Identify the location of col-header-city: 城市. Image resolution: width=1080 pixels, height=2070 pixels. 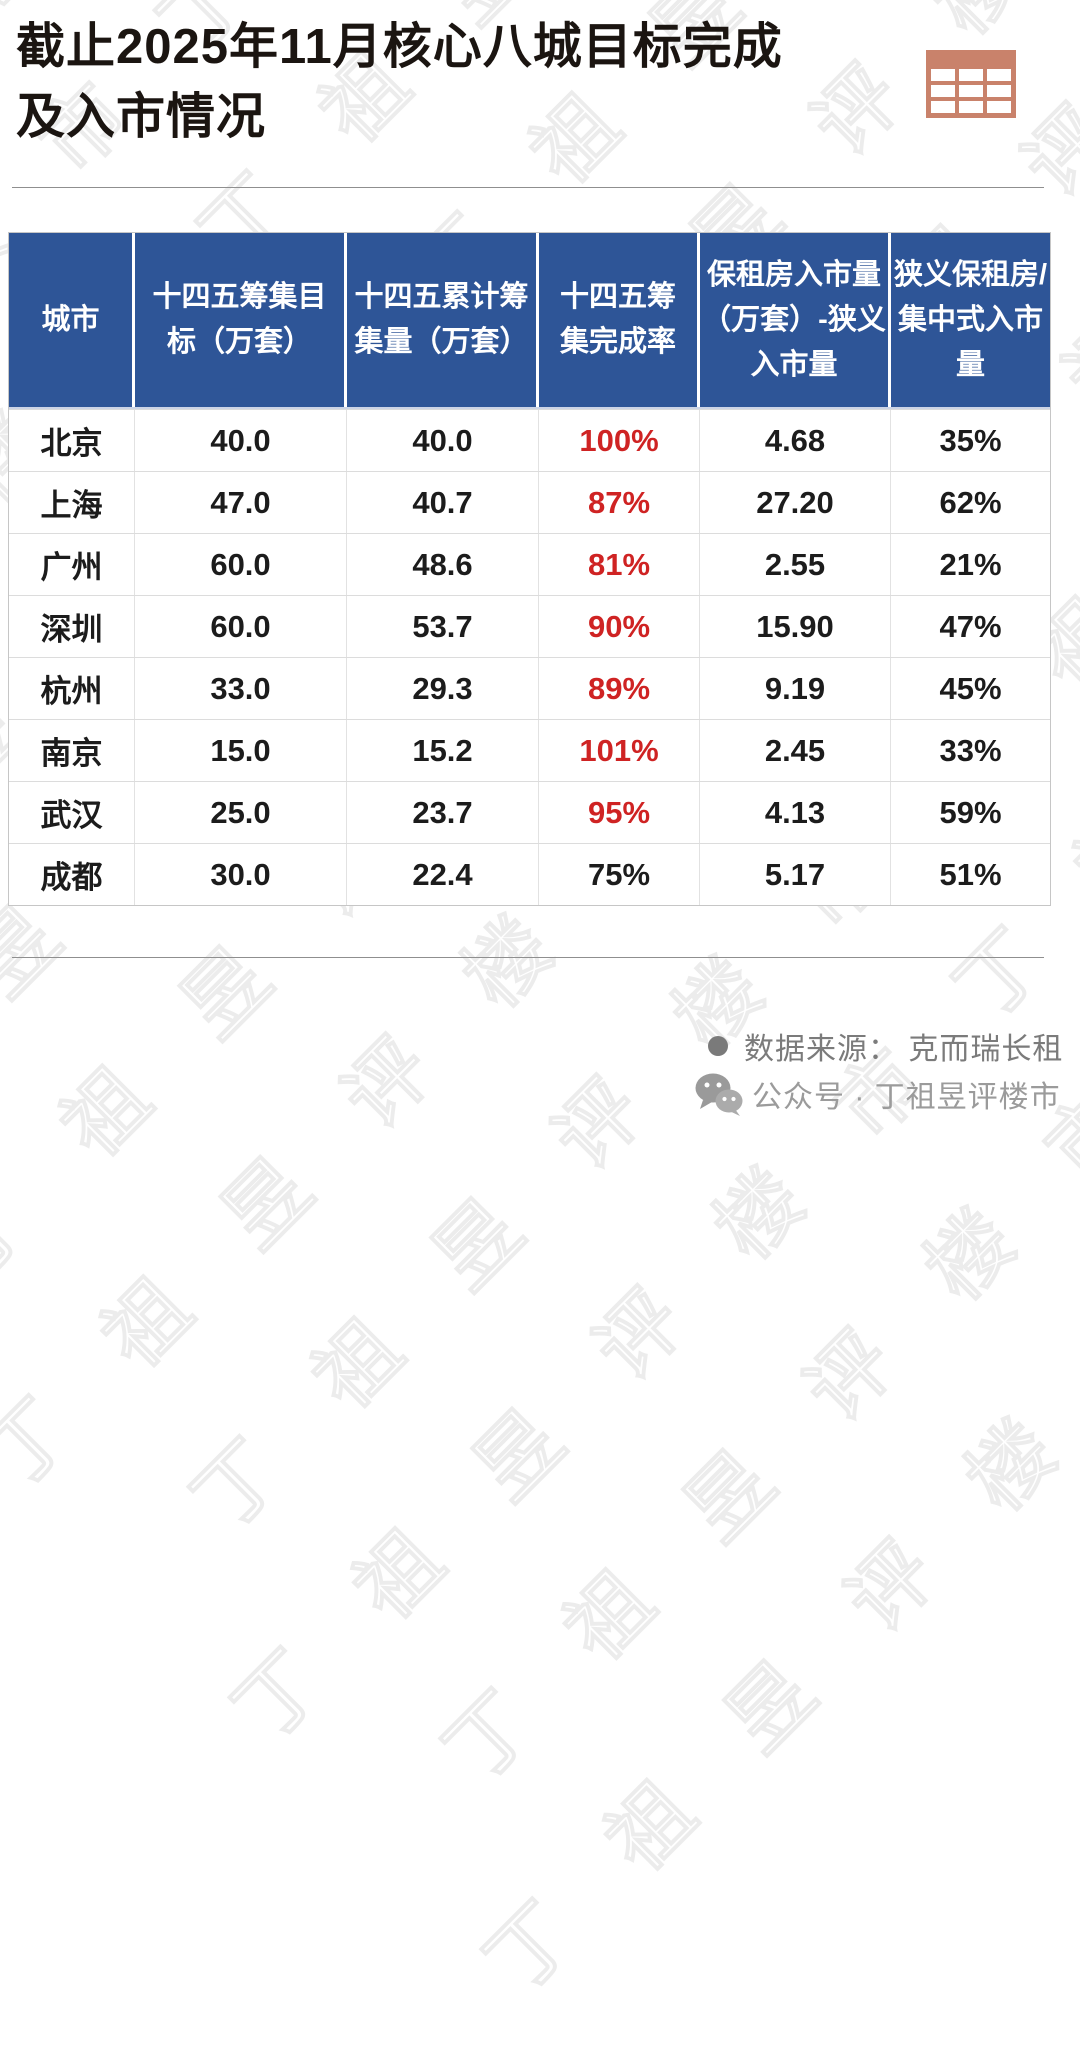
(72, 320).